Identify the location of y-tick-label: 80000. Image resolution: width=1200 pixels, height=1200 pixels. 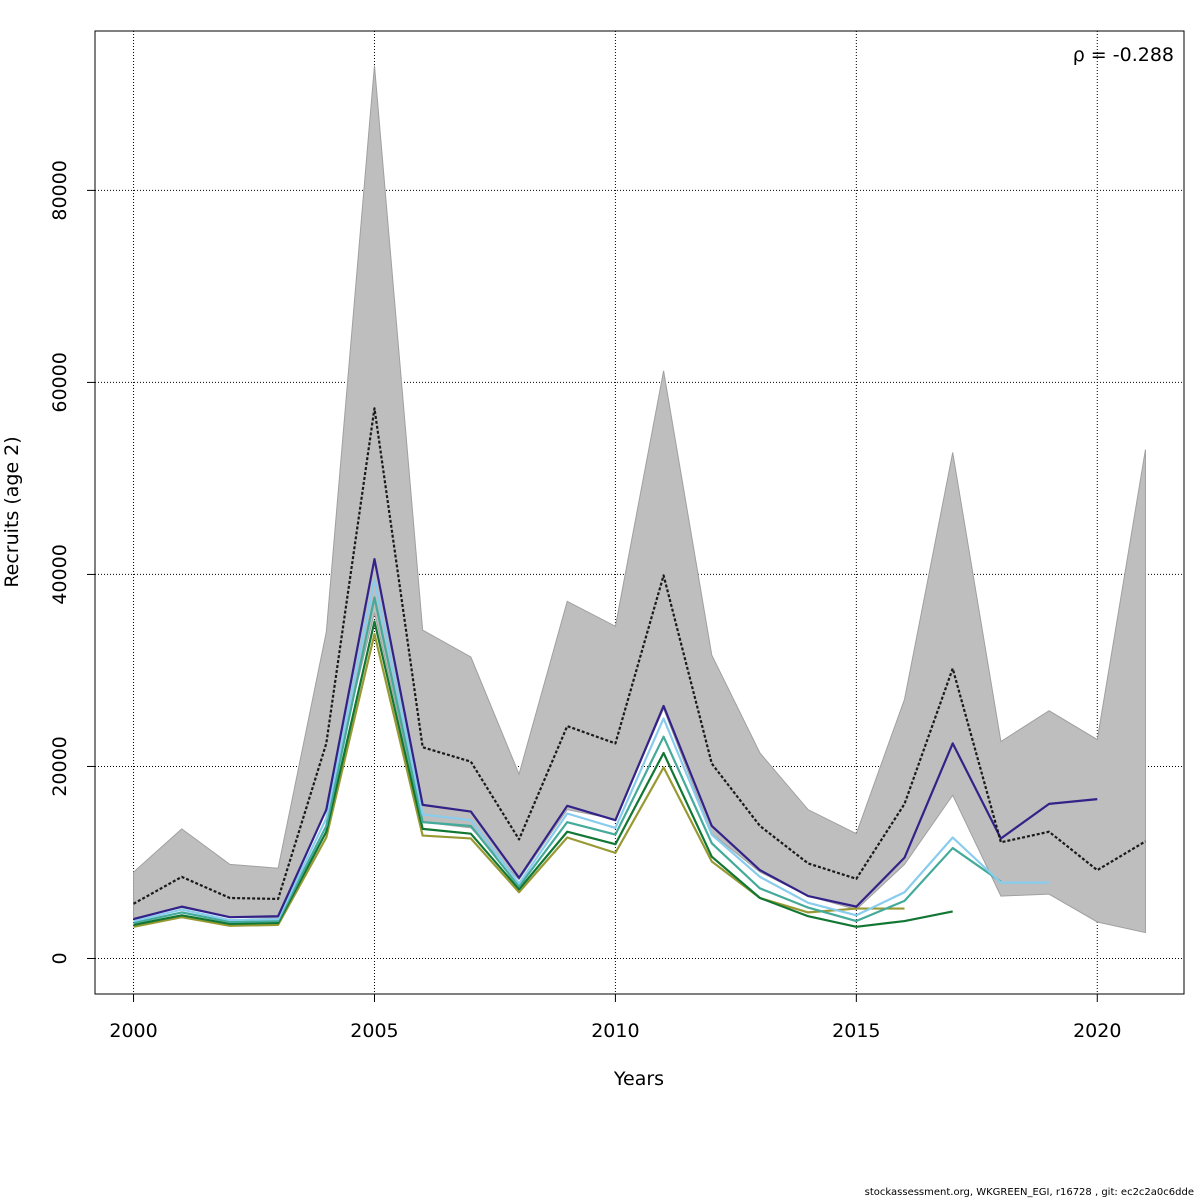
(60, 190).